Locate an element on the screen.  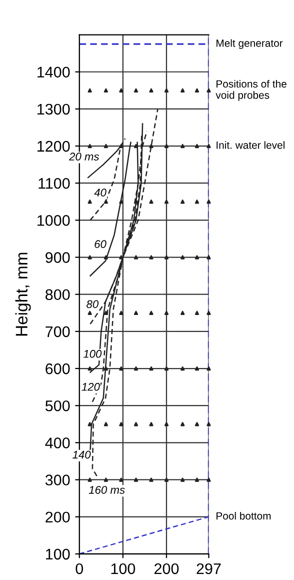
y-tick-label: 1100 is located at coordinates (54, 183).